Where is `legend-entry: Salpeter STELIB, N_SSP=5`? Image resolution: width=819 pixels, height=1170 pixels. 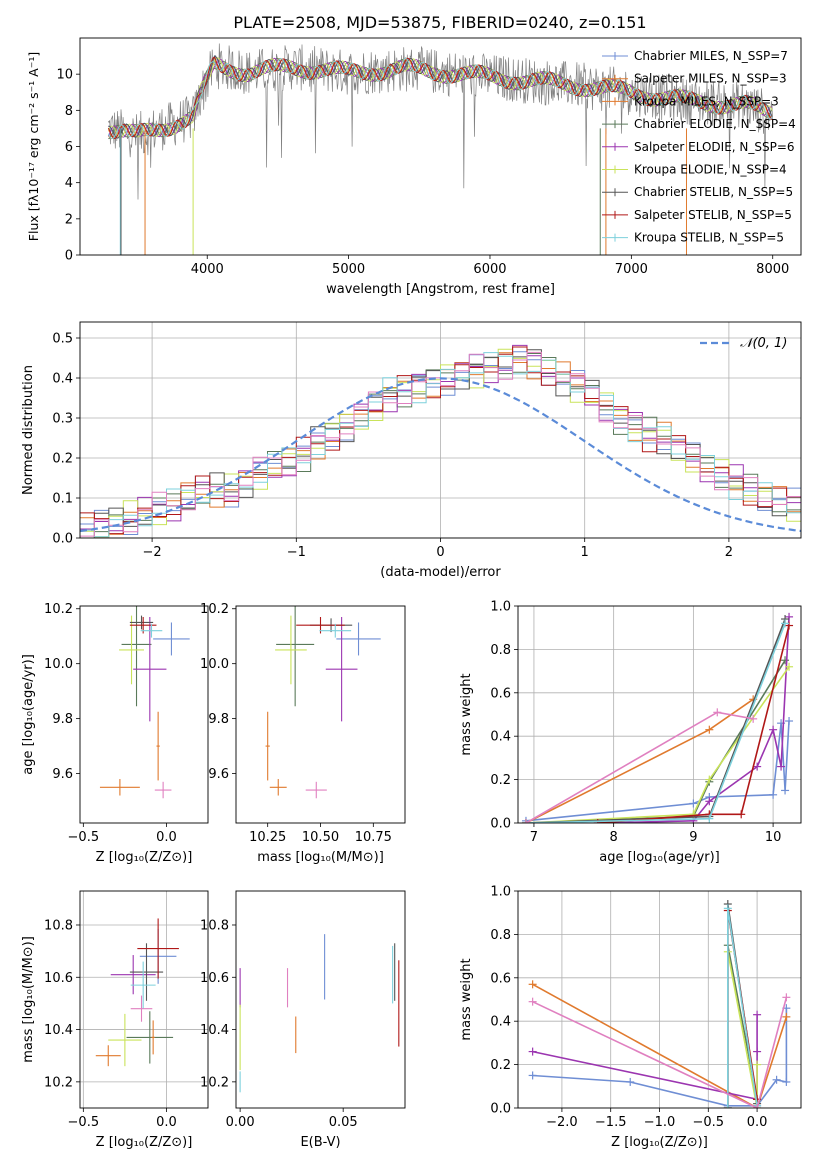
legend-entry: Salpeter STELIB, N_SSP=5 is located at coordinates (713, 215).